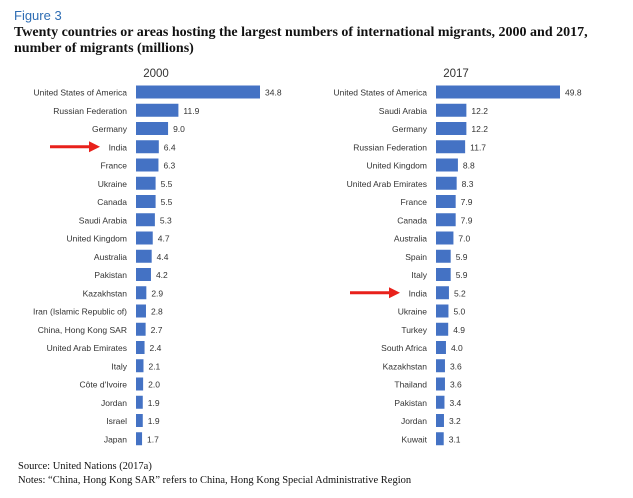 The width and height of the screenshot is (633, 498). I want to click on value-label: 5.5, so click(167, 202).